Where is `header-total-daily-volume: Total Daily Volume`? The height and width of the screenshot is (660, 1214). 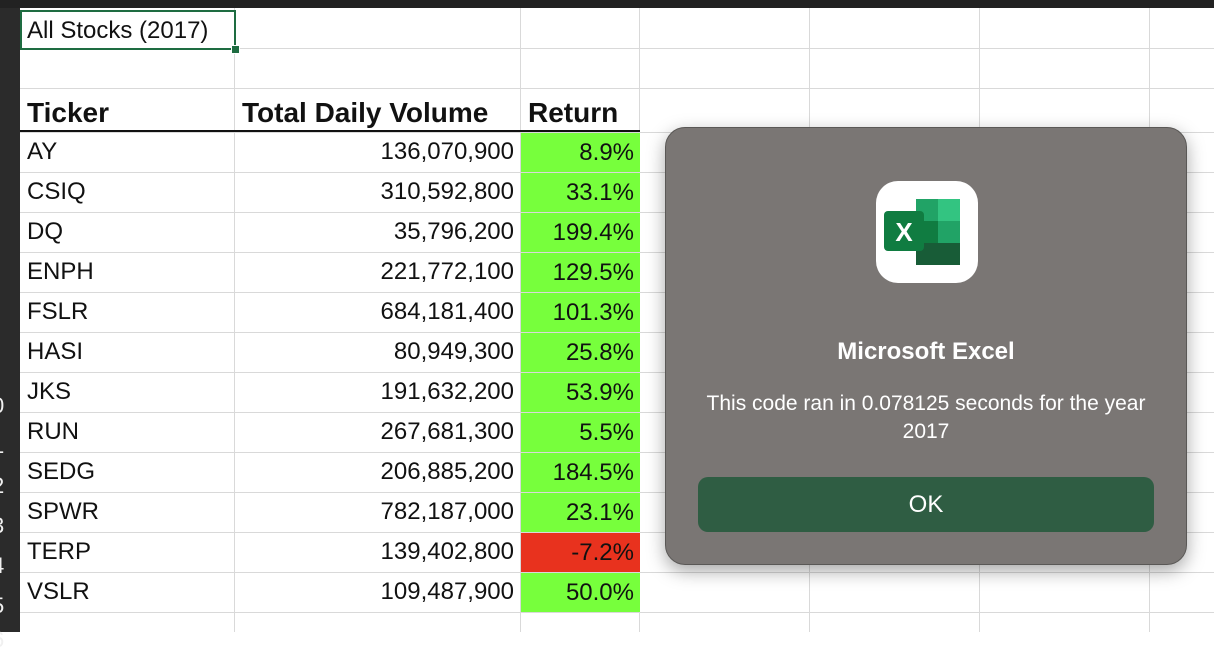 header-total-daily-volume: Total Daily Volume is located at coordinates (365, 112).